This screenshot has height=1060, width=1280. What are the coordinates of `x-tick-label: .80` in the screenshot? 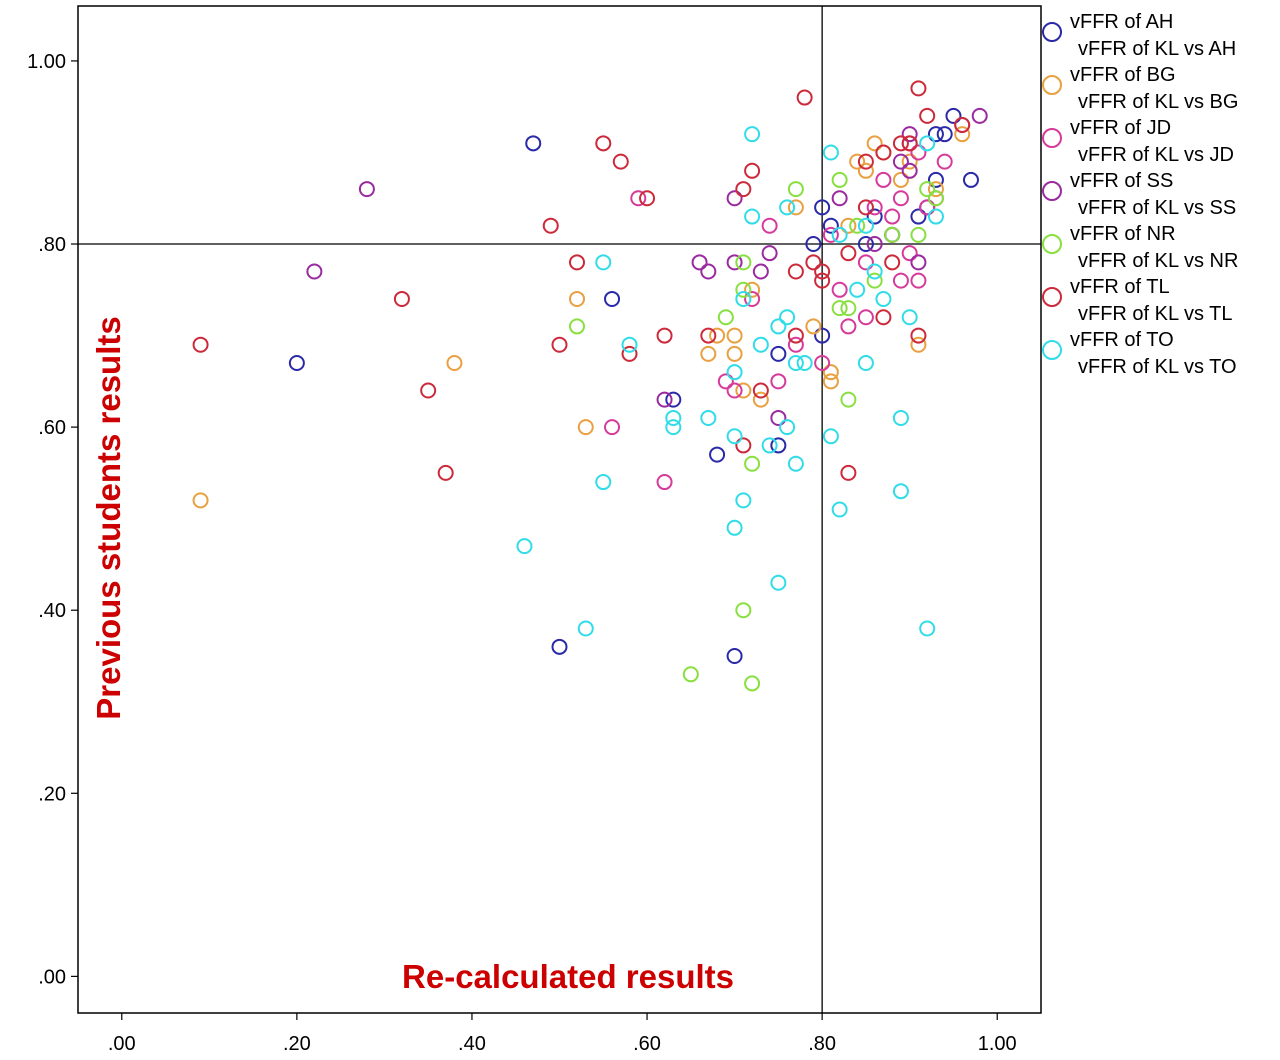 It's located at (822, 1044).